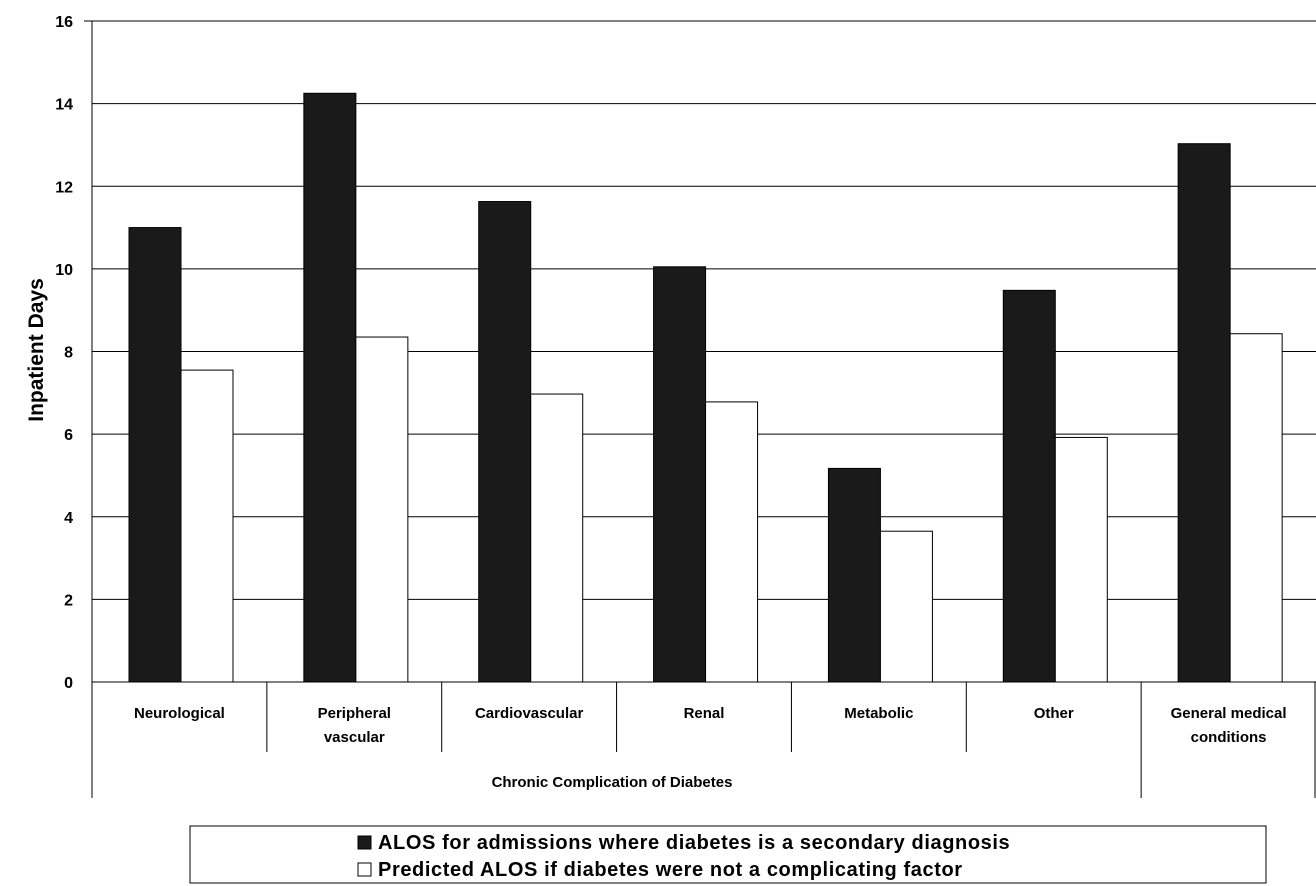 The image size is (1316, 886). I want to click on x-tick-label: Neurological, so click(179, 713).